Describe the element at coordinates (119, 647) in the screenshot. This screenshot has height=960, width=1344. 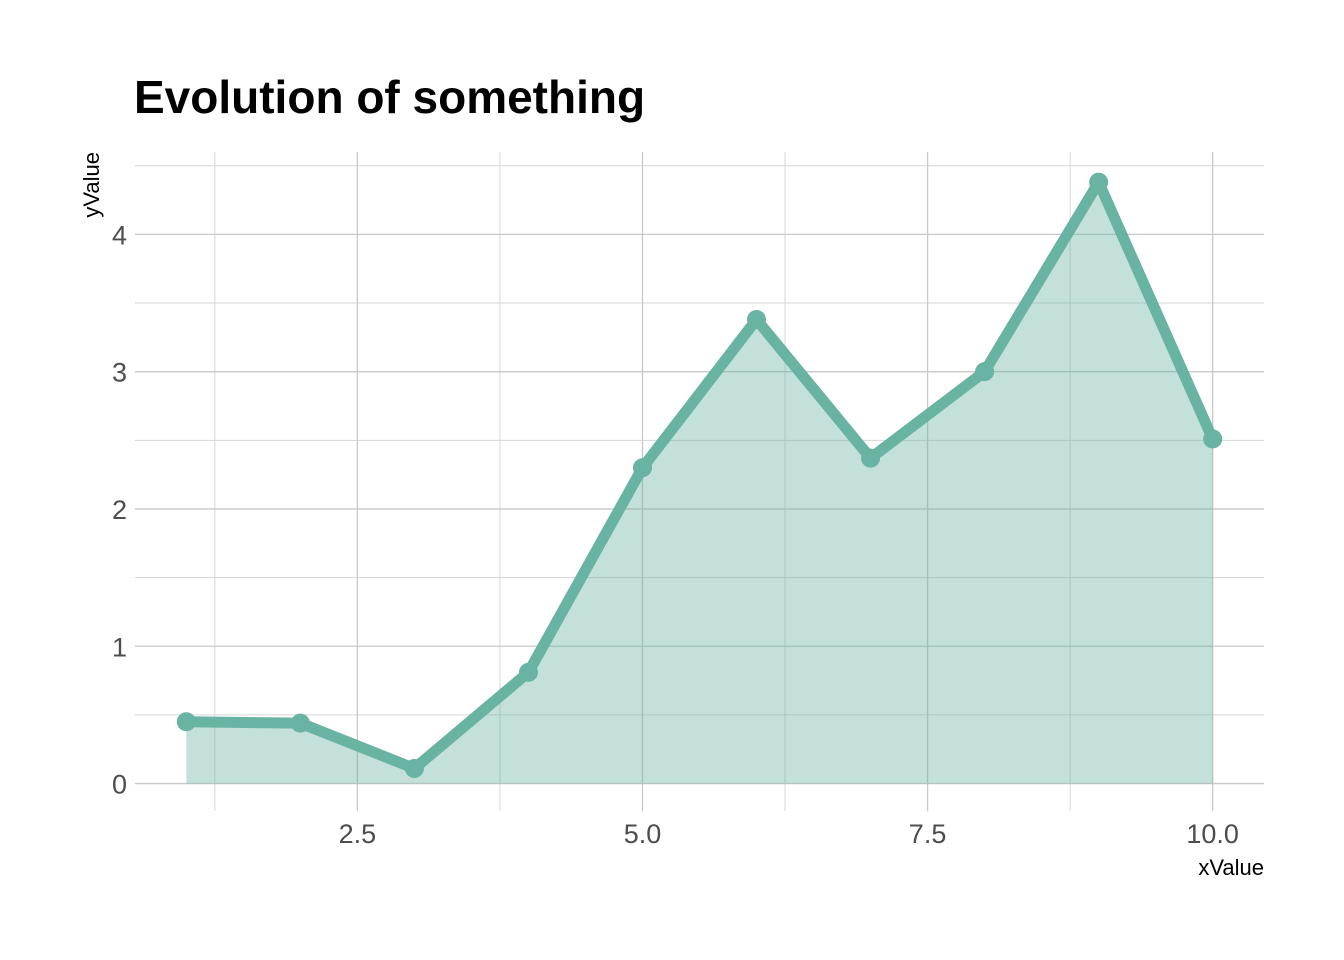
I see `y-tick-label: 1` at that location.